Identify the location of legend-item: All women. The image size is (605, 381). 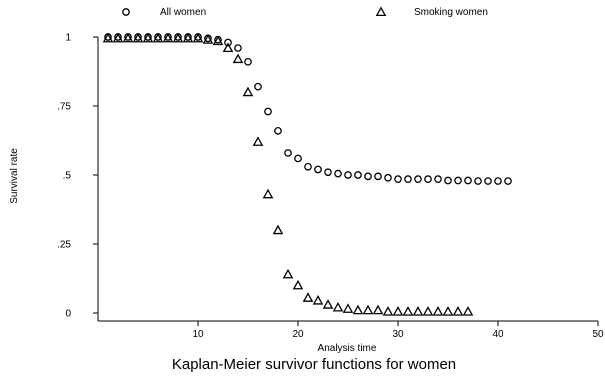
(164, 12).